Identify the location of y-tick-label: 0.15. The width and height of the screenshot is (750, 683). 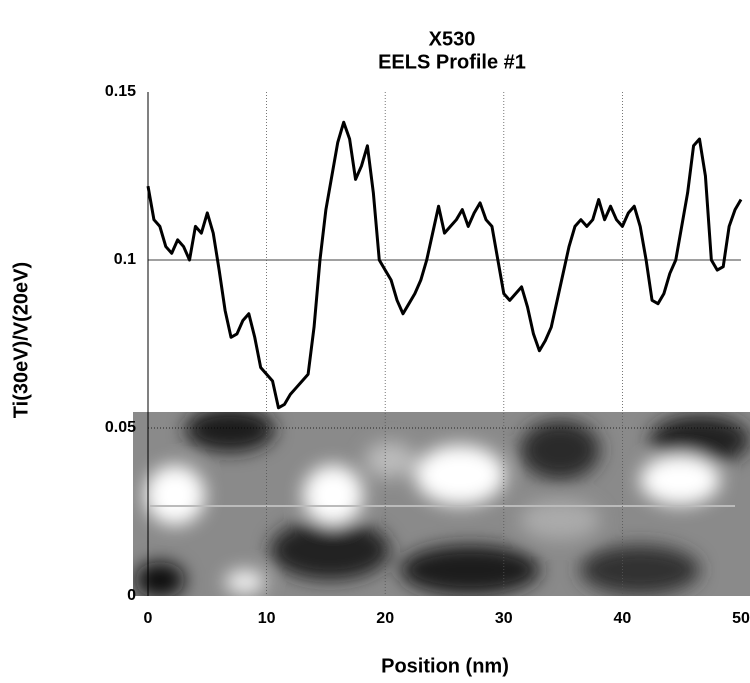
(120, 91).